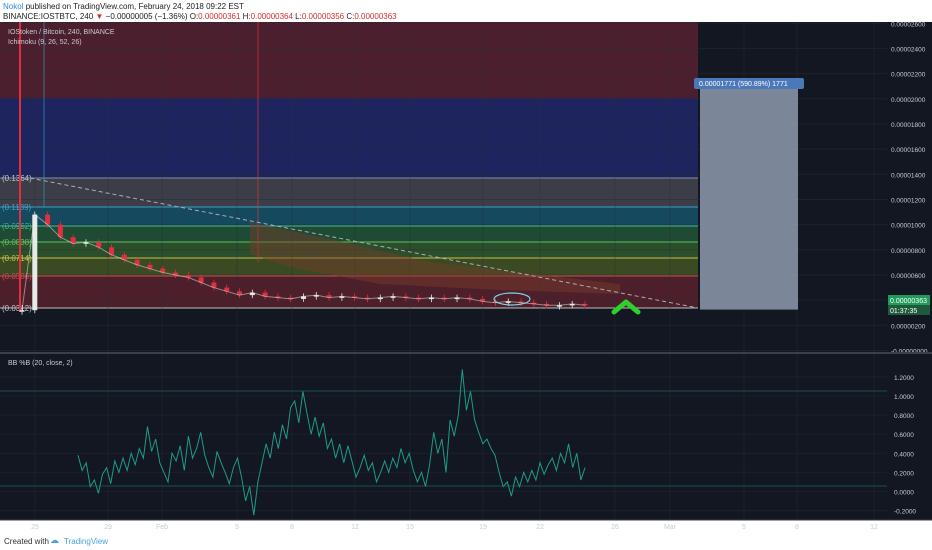  What do you see at coordinates (99, 16) in the screenshot?
I see `down-arrow-icon: ▼` at bounding box center [99, 16].